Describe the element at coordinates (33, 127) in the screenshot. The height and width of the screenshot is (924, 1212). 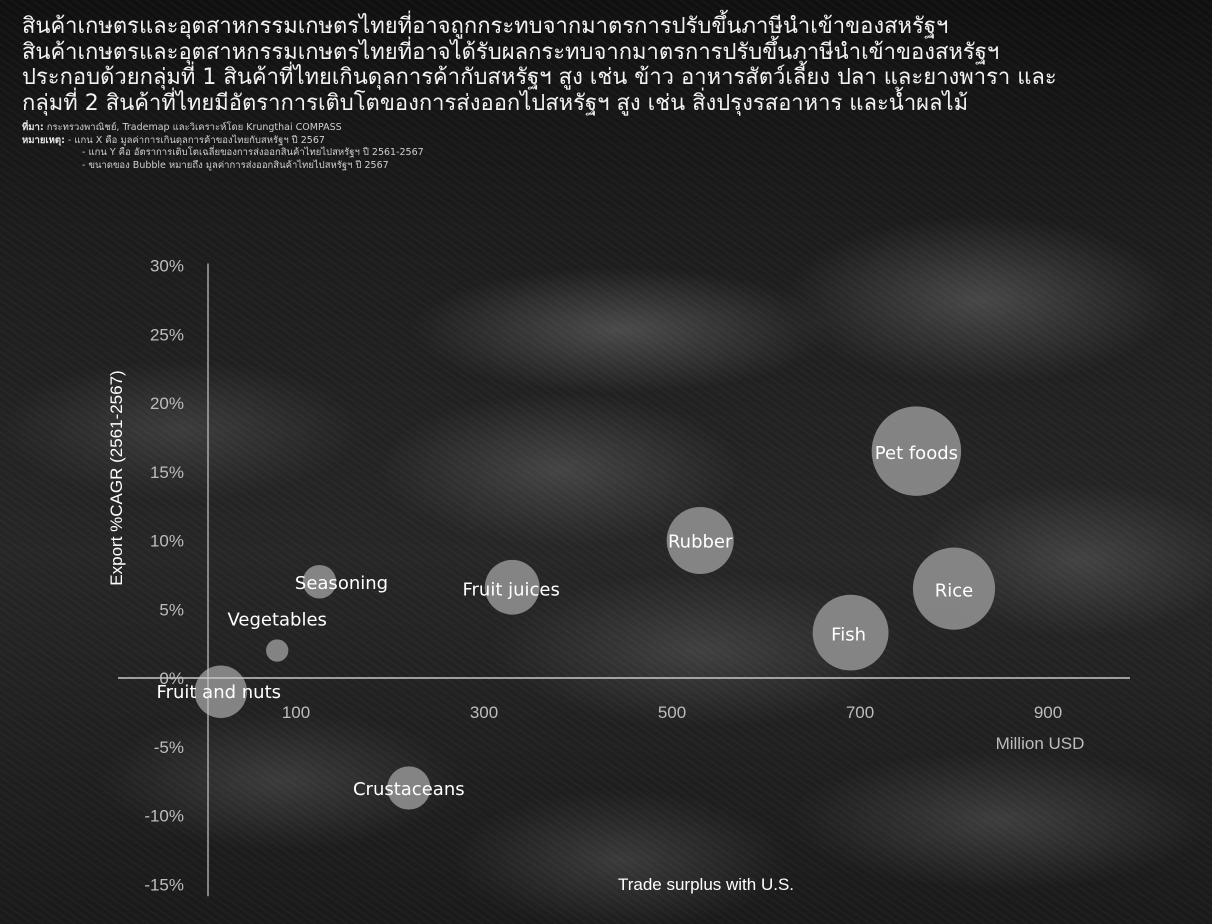
I see `source-label: ที่มา:` at that location.